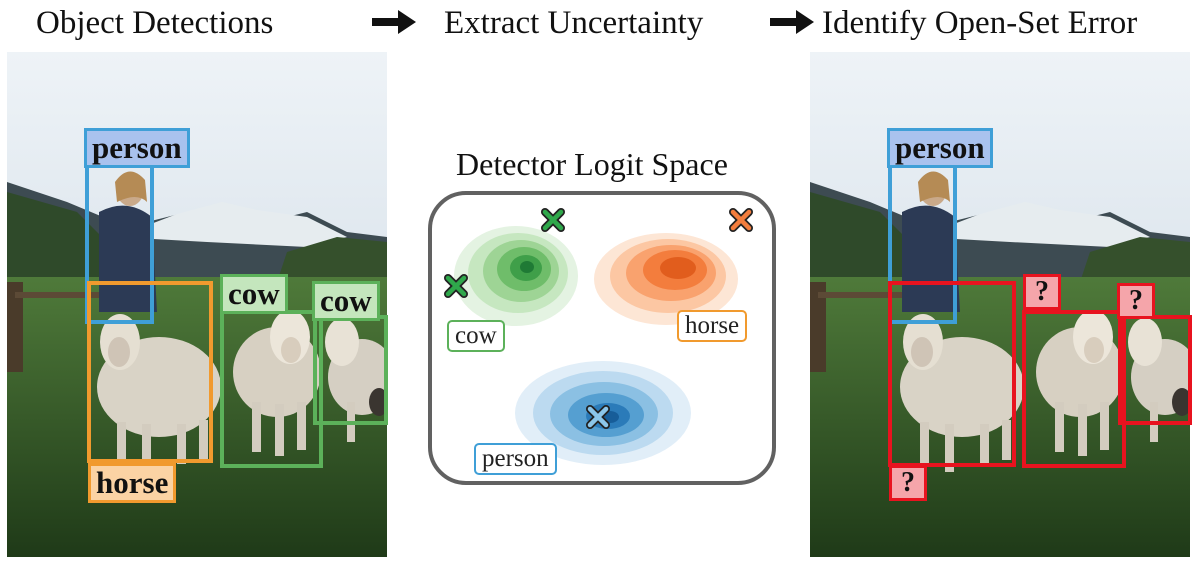 The width and height of the screenshot is (1199, 563). What do you see at coordinates (515, 459) in the screenshot?
I see `person-cluster-label: person` at bounding box center [515, 459].